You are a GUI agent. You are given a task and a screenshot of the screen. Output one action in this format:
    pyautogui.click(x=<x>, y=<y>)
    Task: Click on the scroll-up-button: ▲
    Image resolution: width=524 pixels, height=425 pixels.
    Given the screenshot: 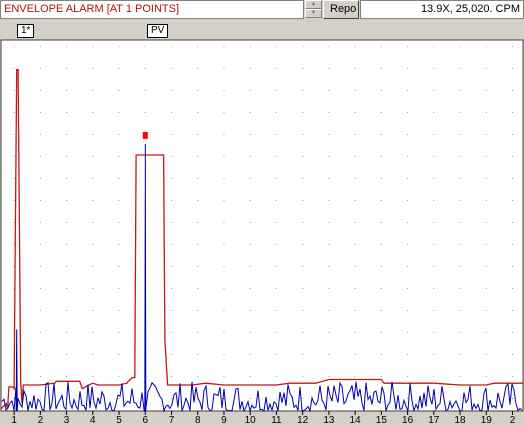 What is the action you would take?
    pyautogui.click(x=313, y=4)
    